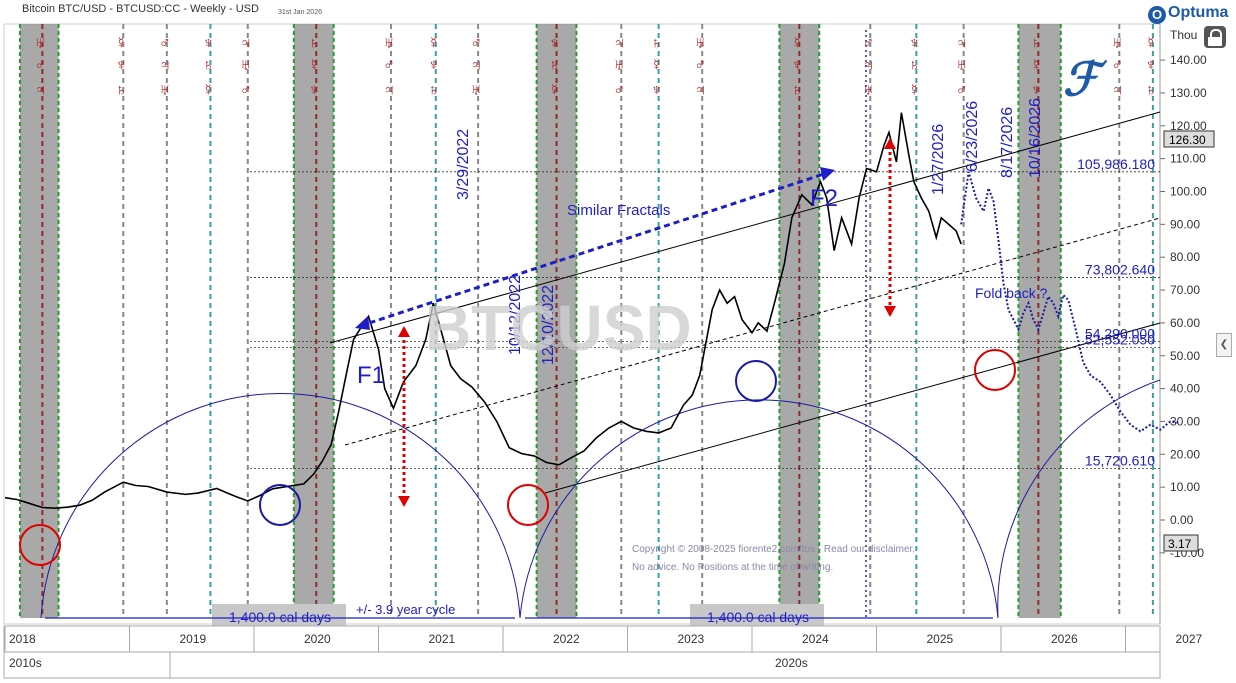  Describe the element at coordinates (1185, 454) in the screenshot. I see `y-tick-label: 20.00` at that location.